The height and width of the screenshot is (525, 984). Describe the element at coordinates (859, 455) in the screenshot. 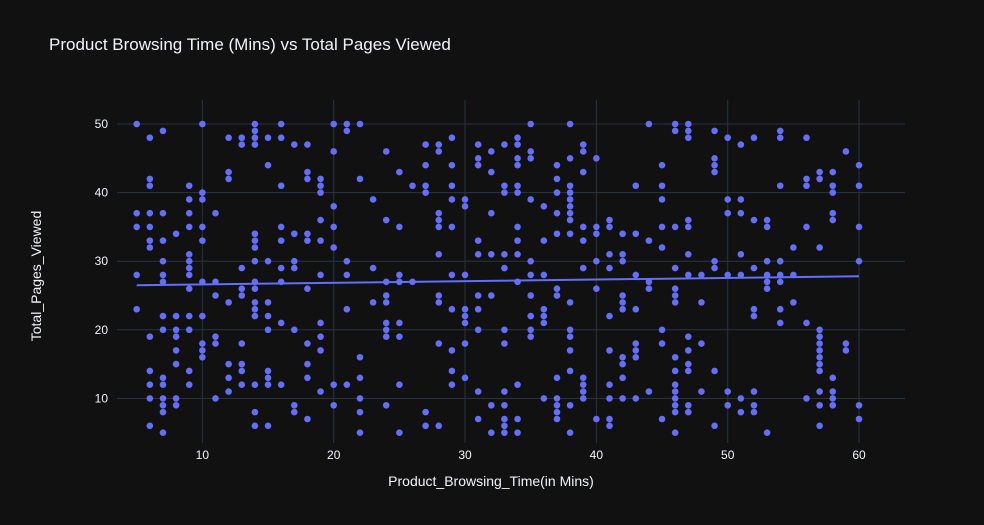

I see `x-tick-label: 60` at that location.